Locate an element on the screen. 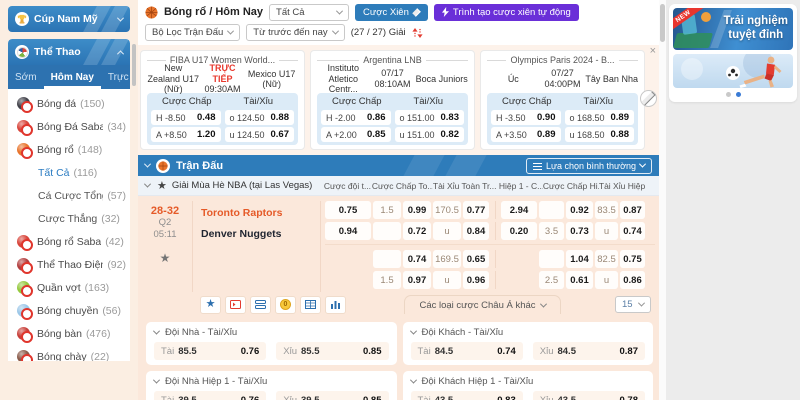 This screenshot has width=800, height=400. soccer-banner is located at coordinates (733, 71).